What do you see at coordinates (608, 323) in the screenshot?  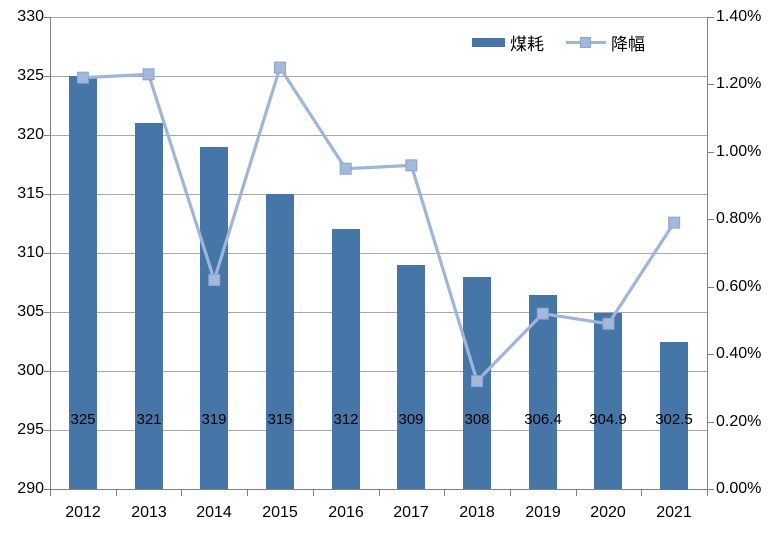 I see `line-marker-2020` at bounding box center [608, 323].